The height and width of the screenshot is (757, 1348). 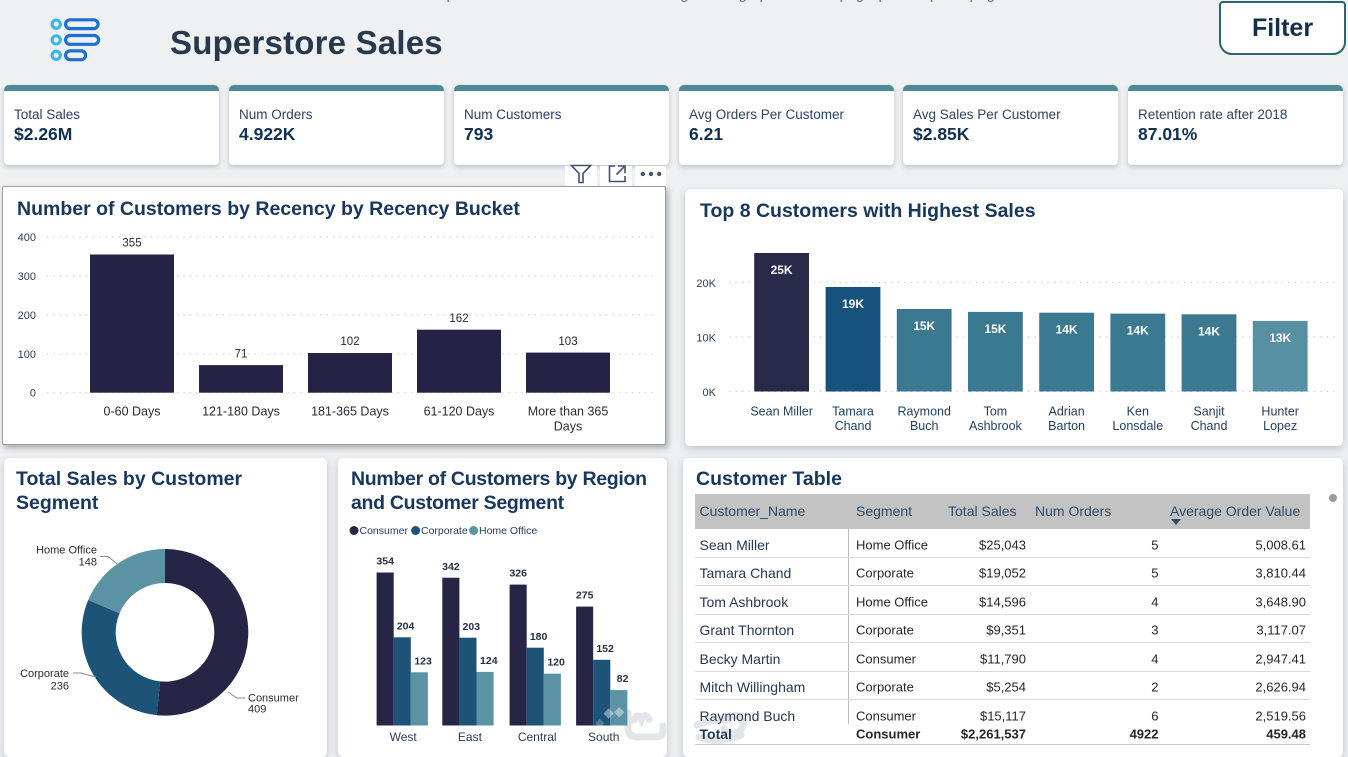 I want to click on svg-text: 0K, so click(x=710, y=393).